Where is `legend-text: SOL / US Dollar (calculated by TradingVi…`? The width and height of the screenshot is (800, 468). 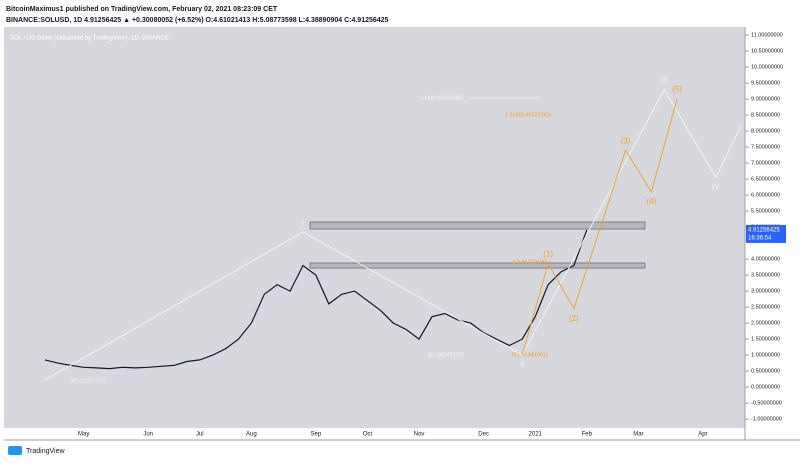 legend-text: SOL / US Dollar (calculated by TradingVi… is located at coordinates (89, 39).